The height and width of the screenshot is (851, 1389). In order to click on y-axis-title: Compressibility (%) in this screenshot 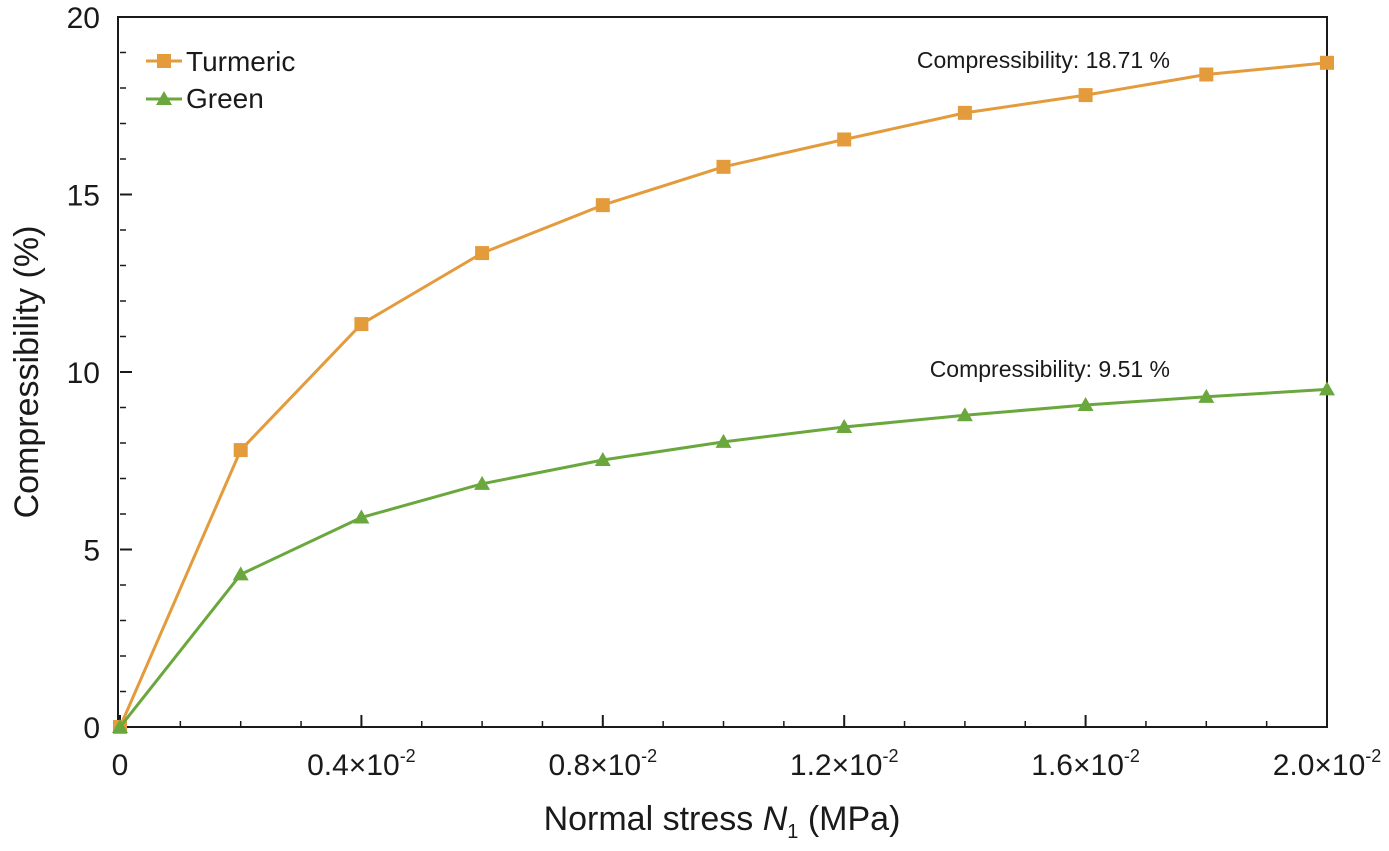, I will do `click(27, 372)`.